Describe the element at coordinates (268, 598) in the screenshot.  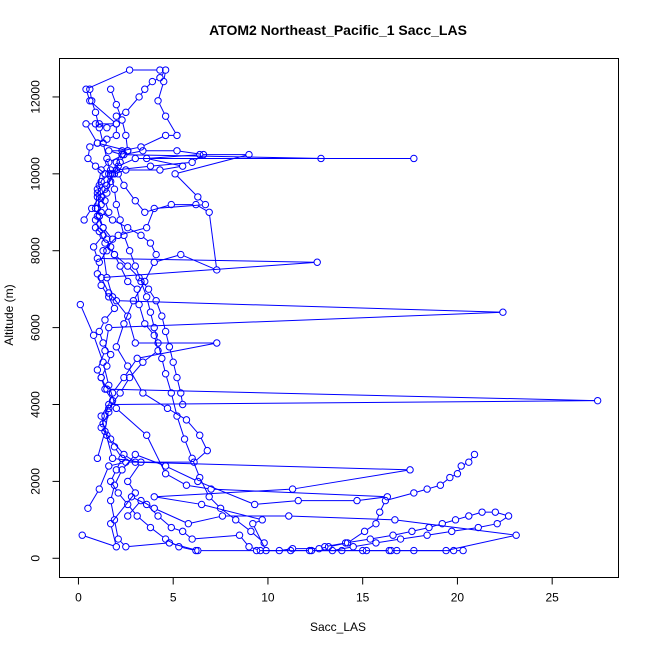
I see `x-tick-label: 10` at that location.